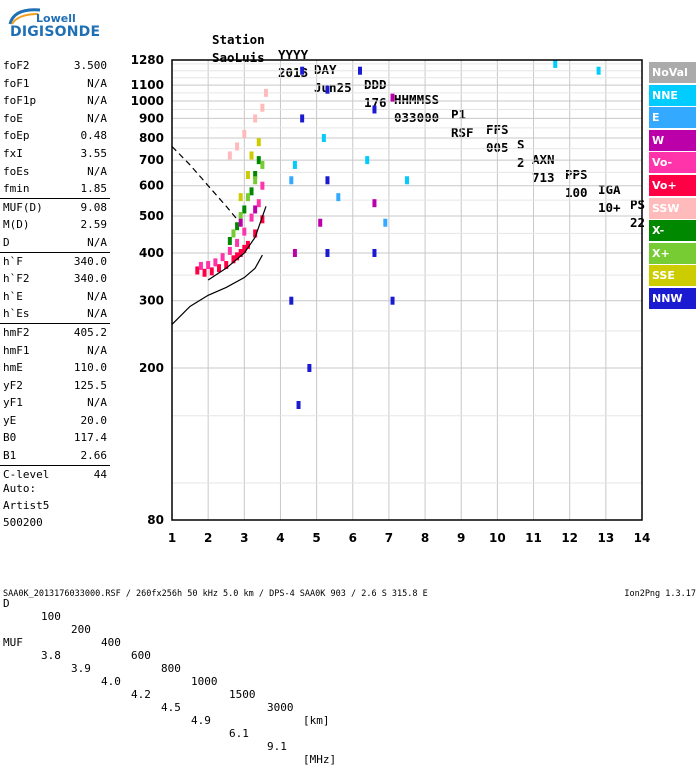  Describe the element at coordinates (672, 276) in the screenshot. I see `legend-item-sse: SSE` at that location.